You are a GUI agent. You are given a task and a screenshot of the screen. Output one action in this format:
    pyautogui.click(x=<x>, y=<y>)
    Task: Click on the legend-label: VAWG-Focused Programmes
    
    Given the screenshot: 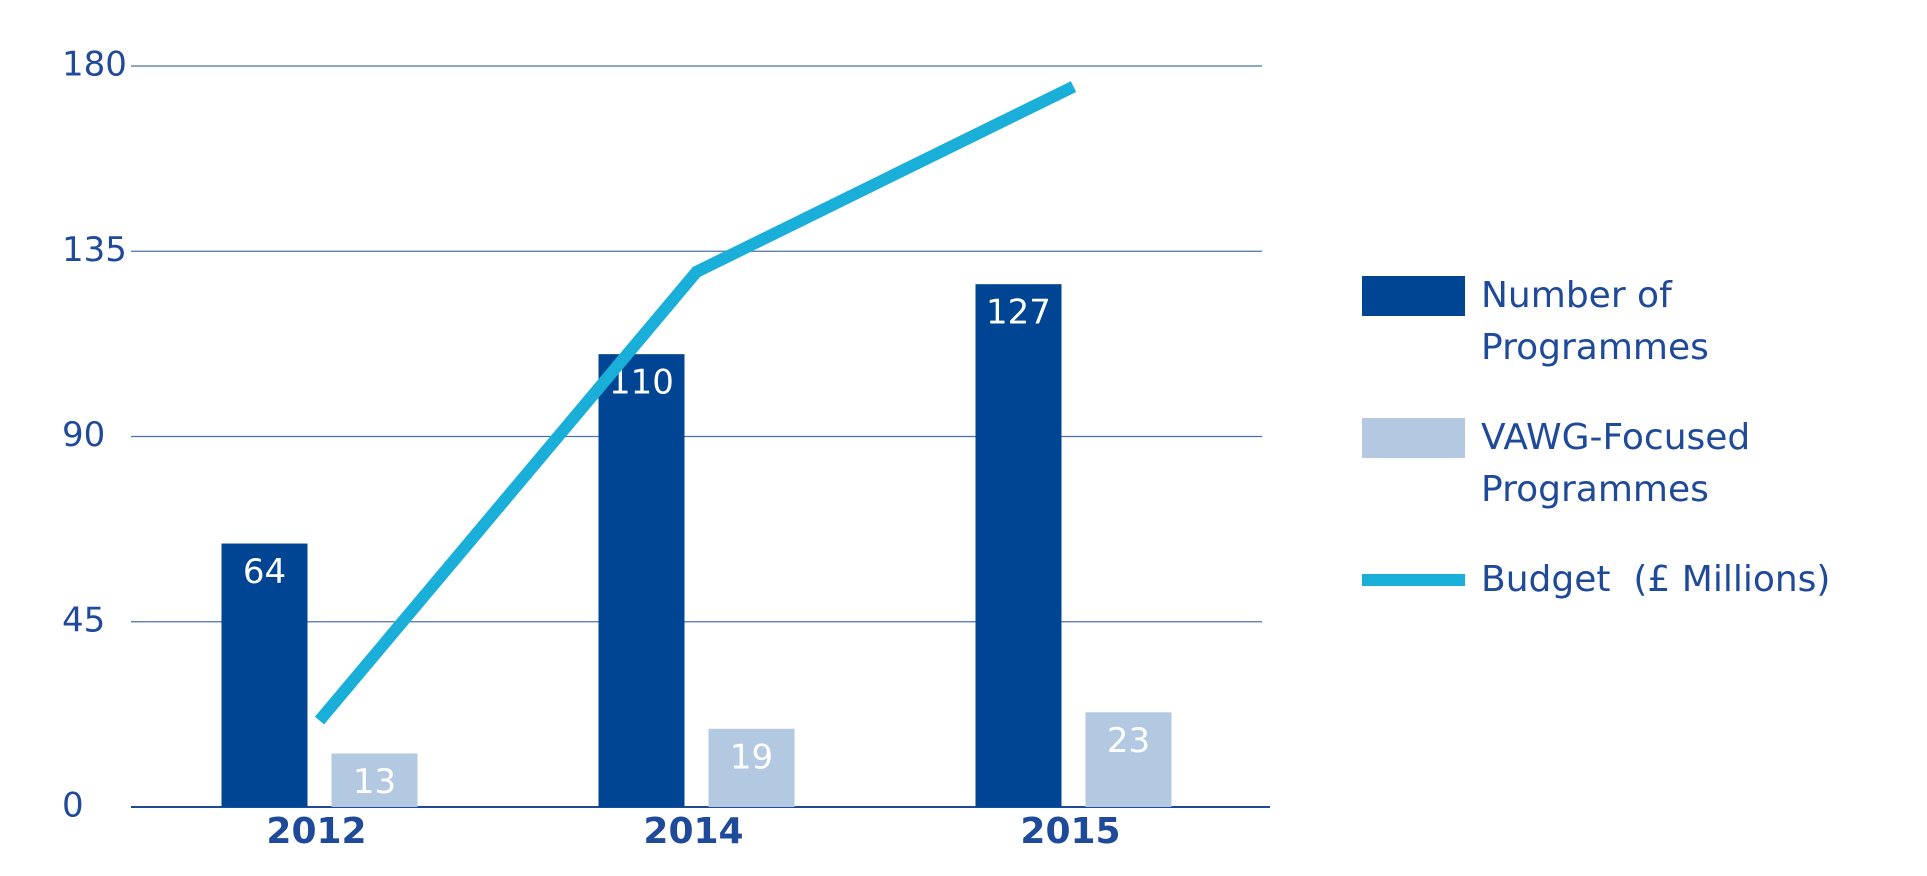 What is the action you would take?
    pyautogui.click(x=1621, y=463)
    